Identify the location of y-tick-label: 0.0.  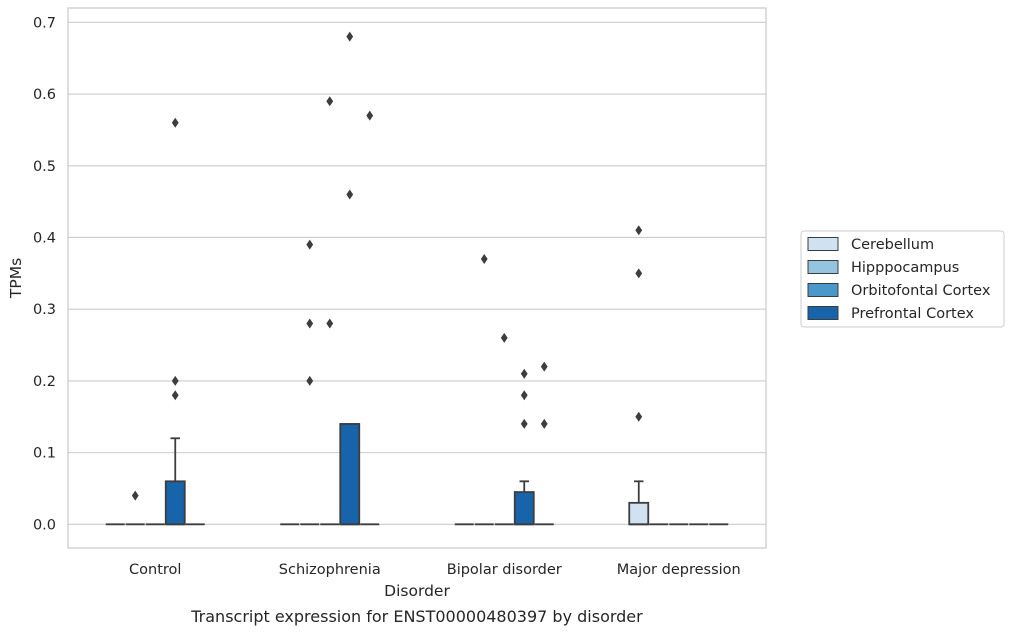
(44, 525).